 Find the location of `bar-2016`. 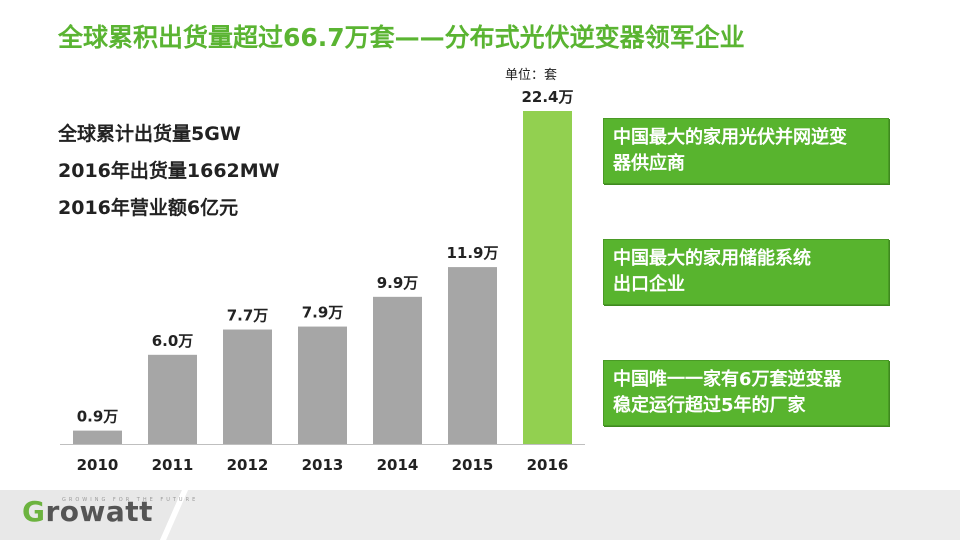

bar-2016 is located at coordinates (547, 277).